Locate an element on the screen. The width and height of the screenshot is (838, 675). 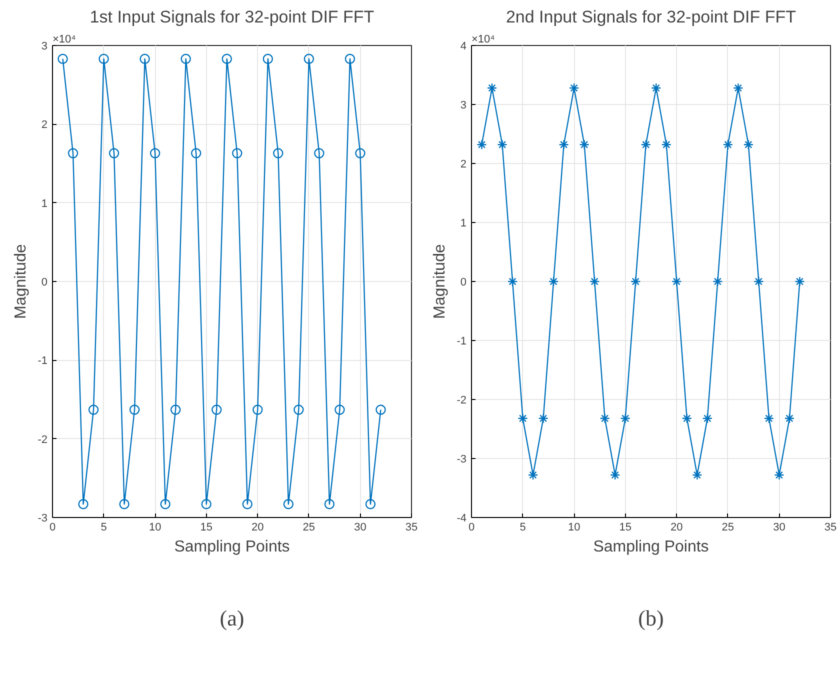
text: ×10⁴ is located at coordinates (64, 40).